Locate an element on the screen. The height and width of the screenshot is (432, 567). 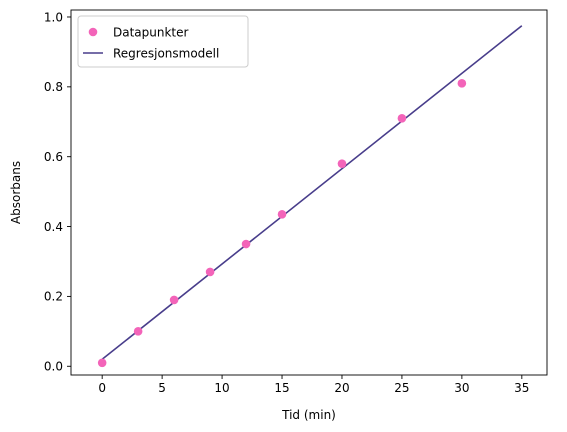
y-tick-label: 1.0 is located at coordinates (53, 17).